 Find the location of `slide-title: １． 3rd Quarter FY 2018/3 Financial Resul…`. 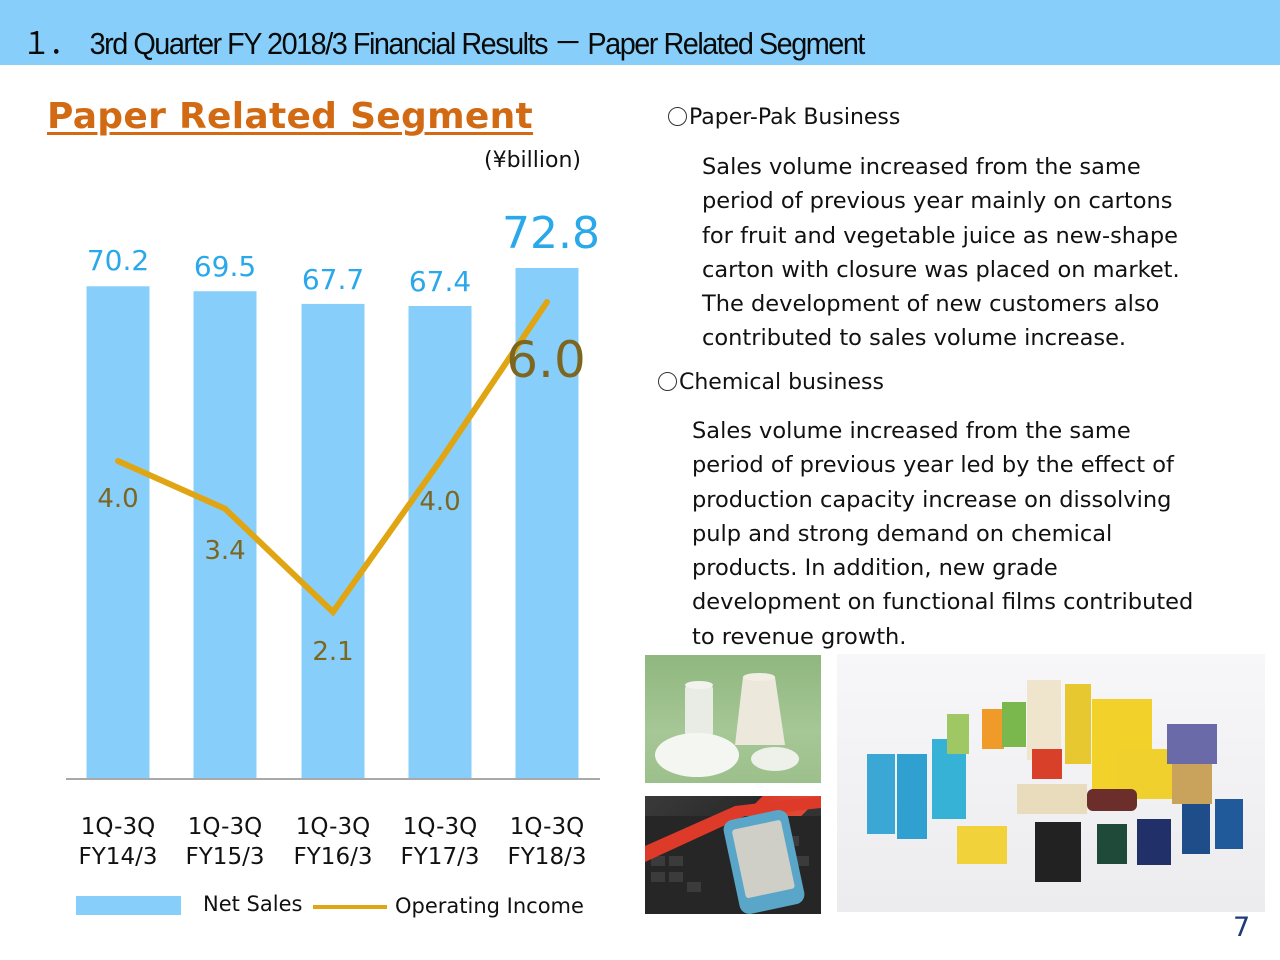

slide-title: １． 3rd Quarter FY 2018/3 Financial Resul… is located at coordinates (443, 43).